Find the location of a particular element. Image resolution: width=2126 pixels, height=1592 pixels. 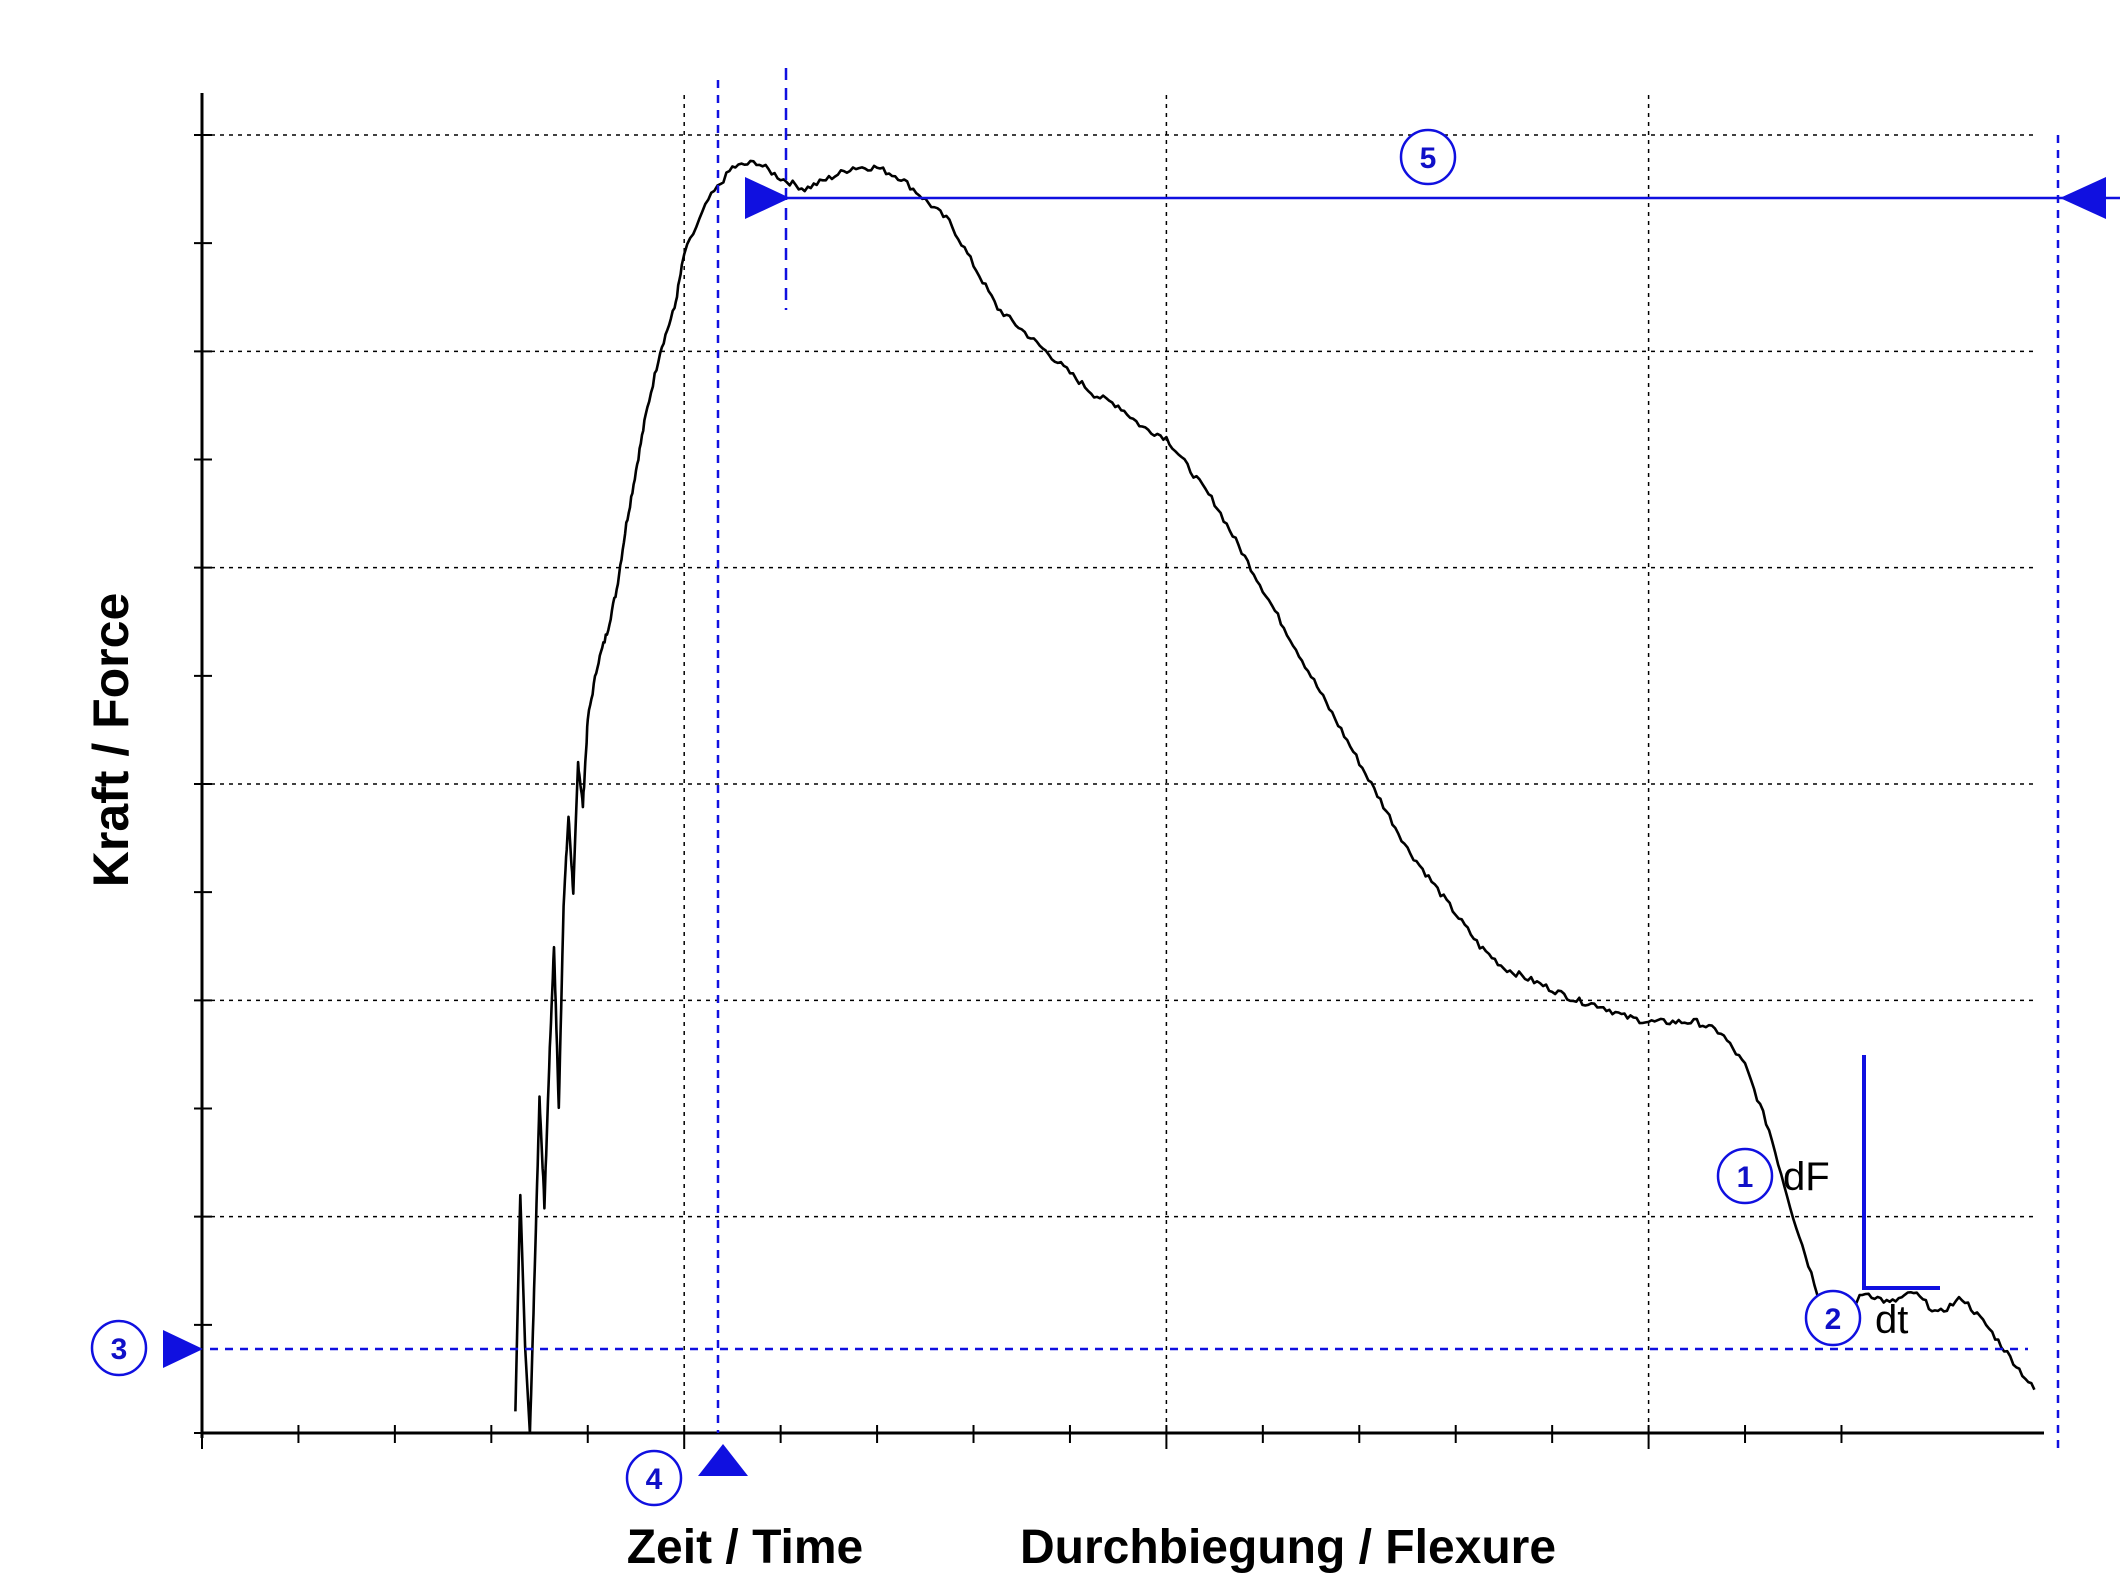

marker-4: 4 is located at coordinates (654, 1478).